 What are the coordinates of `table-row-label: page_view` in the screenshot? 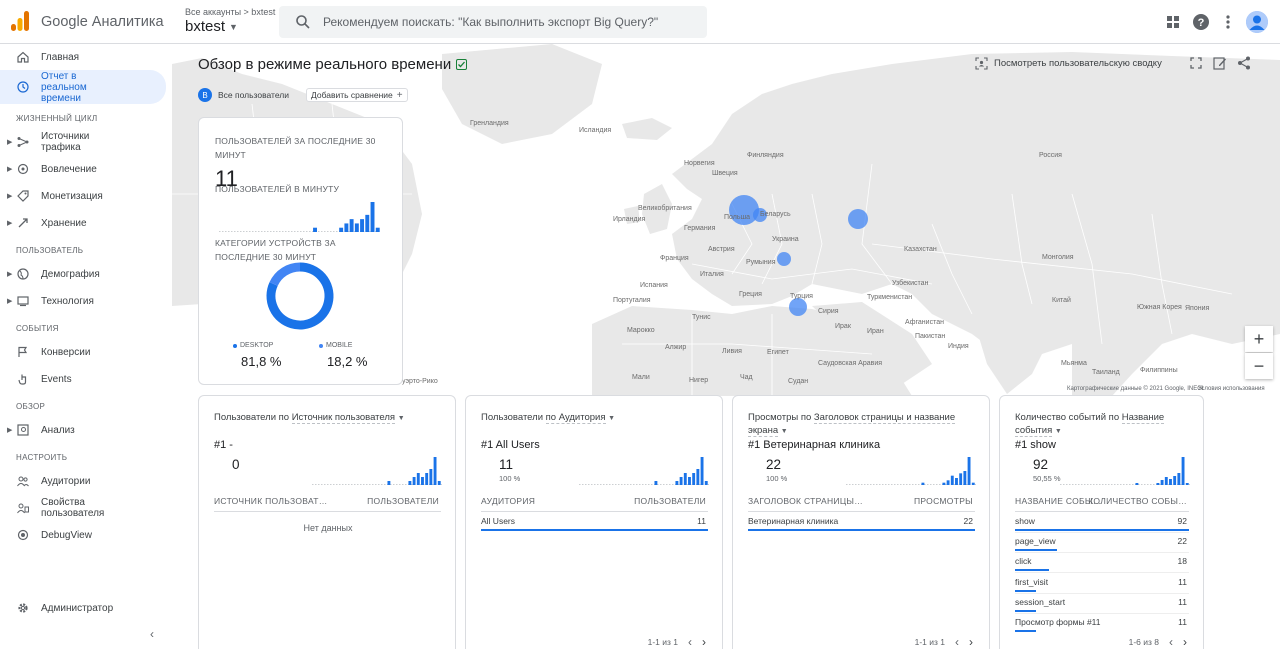 It's located at (1035, 541).